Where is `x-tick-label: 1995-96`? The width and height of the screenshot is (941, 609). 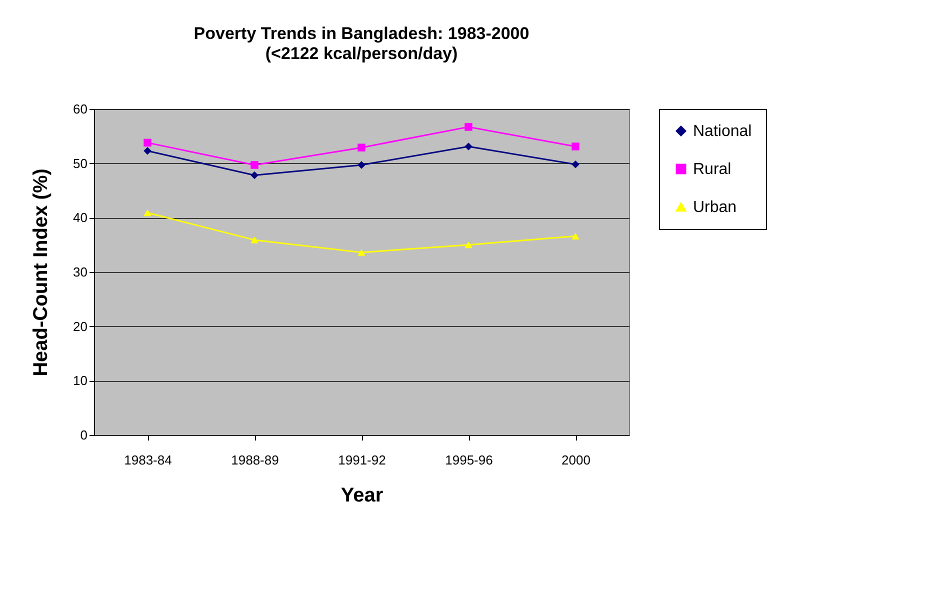 x-tick-label: 1995-96 is located at coordinates (469, 460).